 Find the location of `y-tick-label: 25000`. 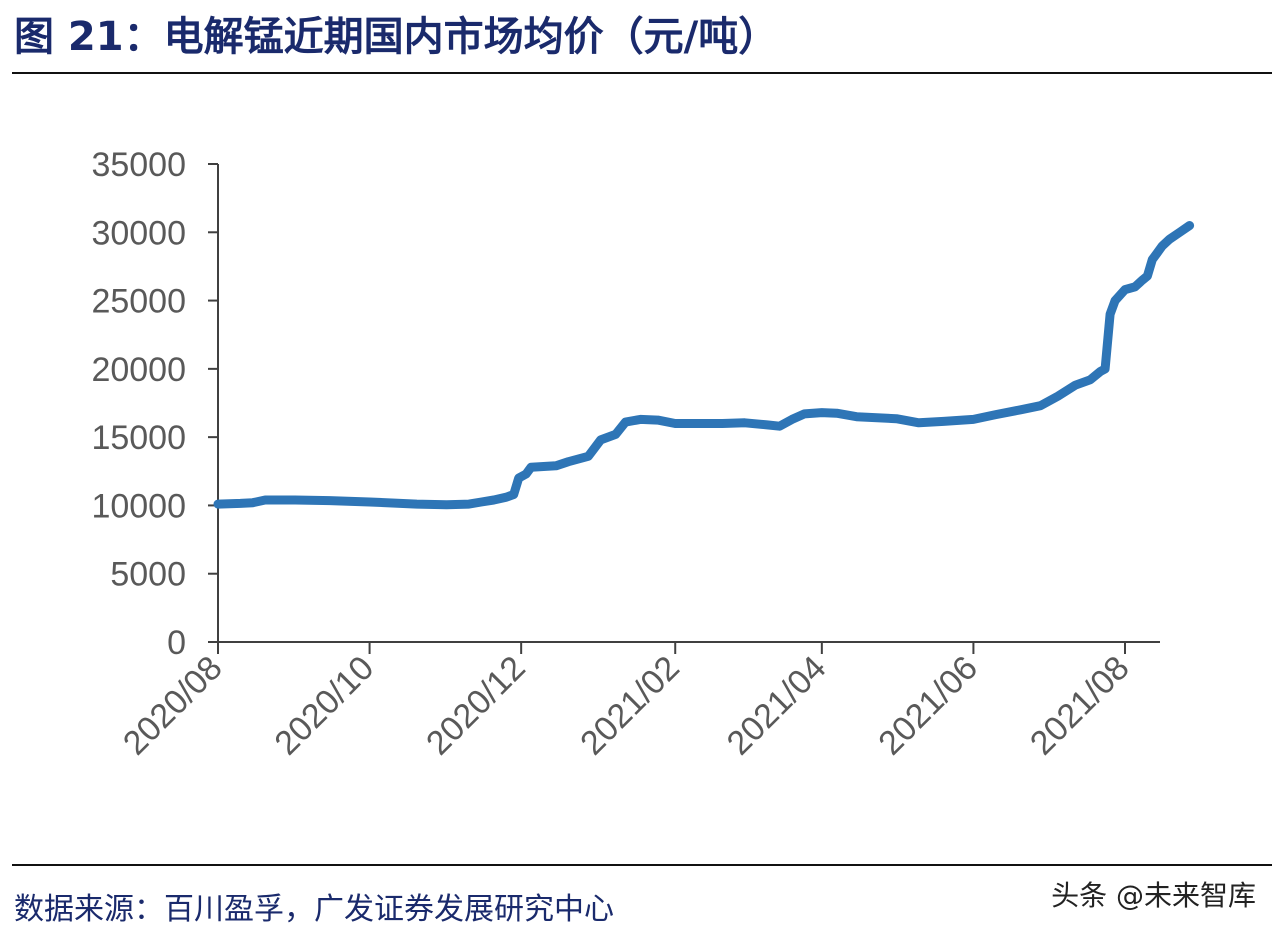

y-tick-label: 25000 is located at coordinates (138, 302).